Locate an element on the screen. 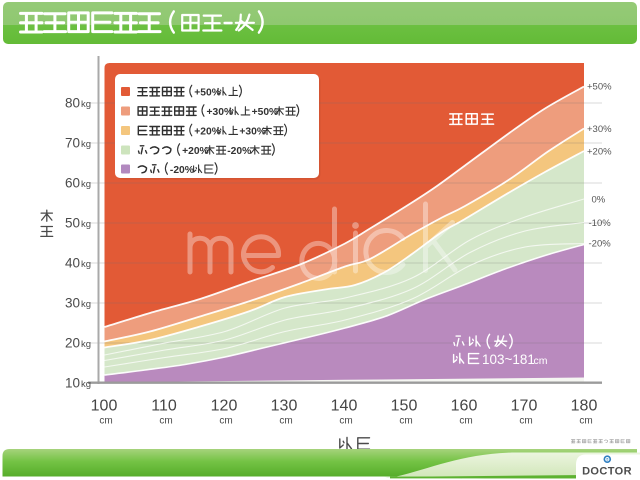  svg-text: 110 is located at coordinates (164, 406).